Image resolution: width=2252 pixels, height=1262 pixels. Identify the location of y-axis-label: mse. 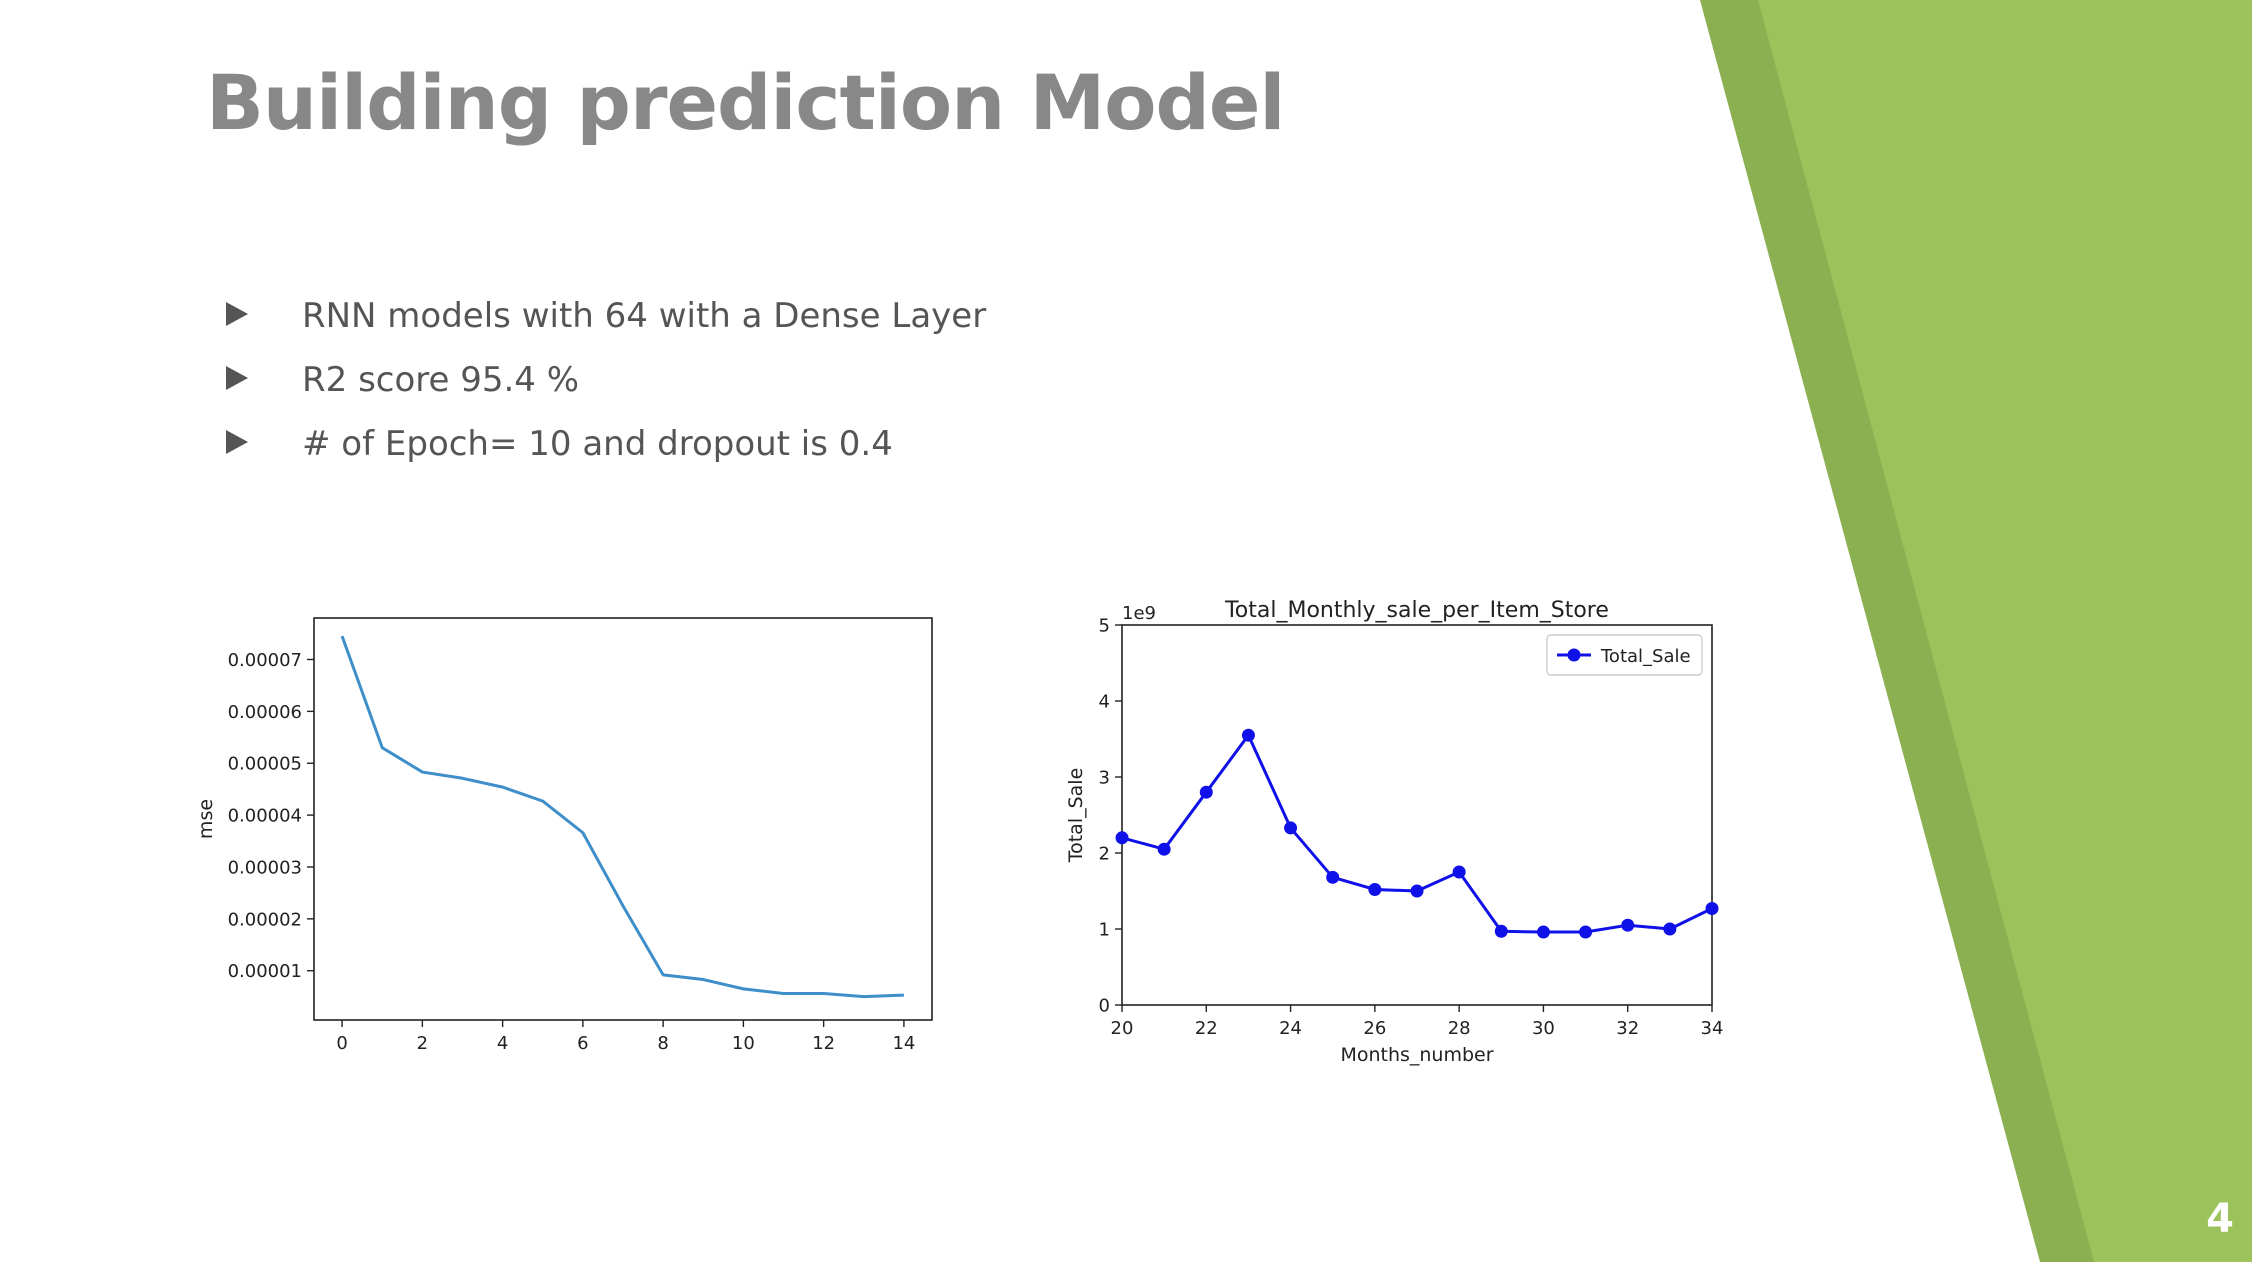
(206, 819).